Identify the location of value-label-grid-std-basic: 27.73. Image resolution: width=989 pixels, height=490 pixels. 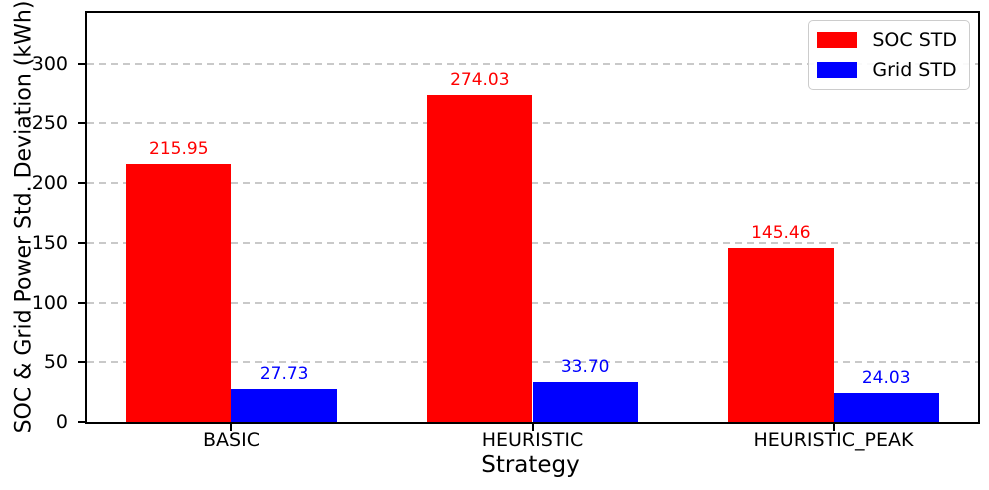
(284, 373).